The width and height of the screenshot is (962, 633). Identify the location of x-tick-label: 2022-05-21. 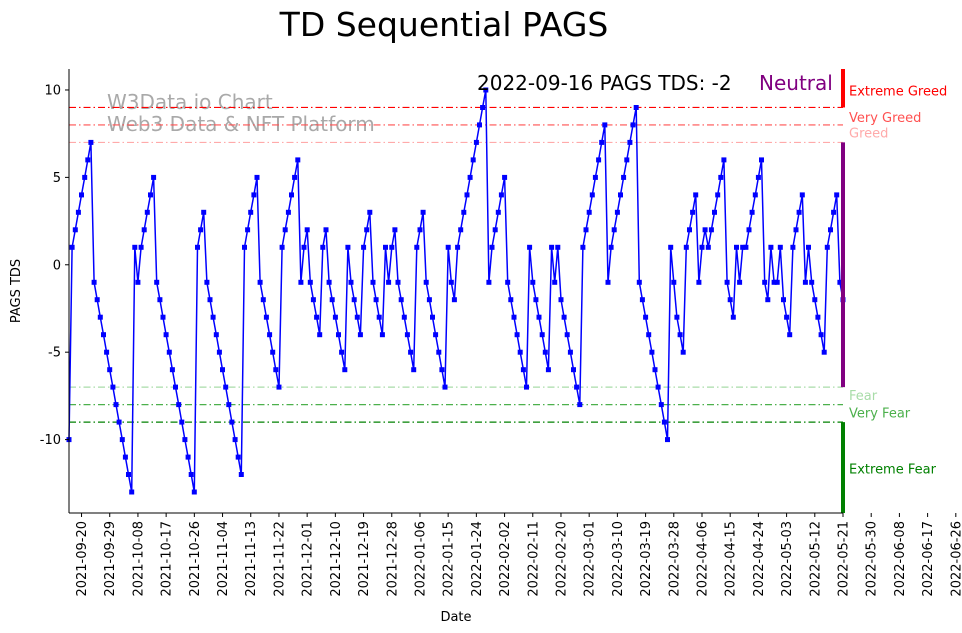
(844, 559).